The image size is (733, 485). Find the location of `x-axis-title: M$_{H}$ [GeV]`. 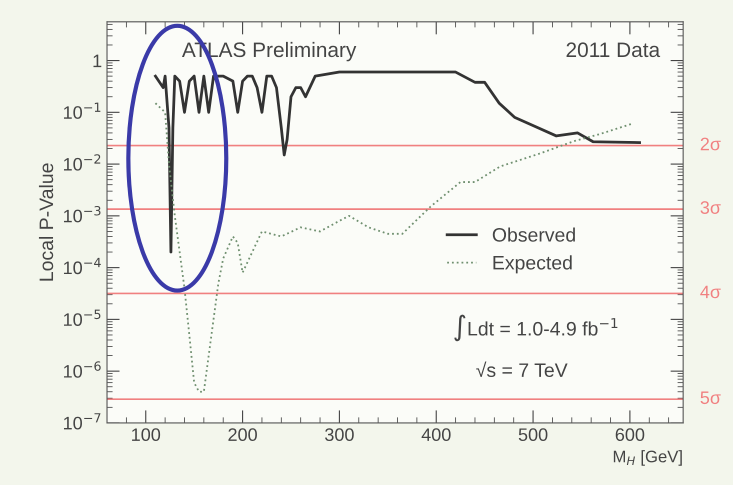

x-axis-title: M$_{H}$ [GeV] is located at coordinates (648, 458).